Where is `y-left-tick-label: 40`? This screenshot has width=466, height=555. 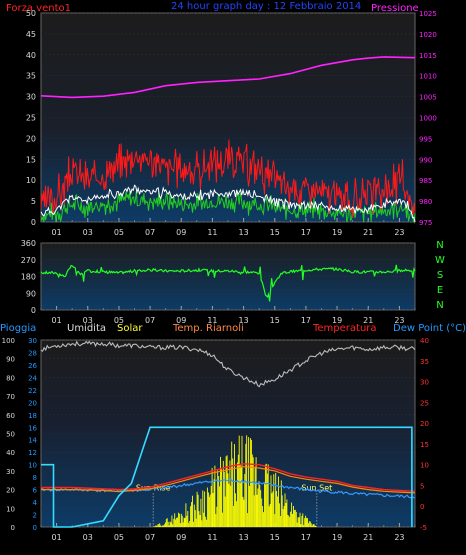
y-left-tick-label: 40 is located at coordinates (31, 55).